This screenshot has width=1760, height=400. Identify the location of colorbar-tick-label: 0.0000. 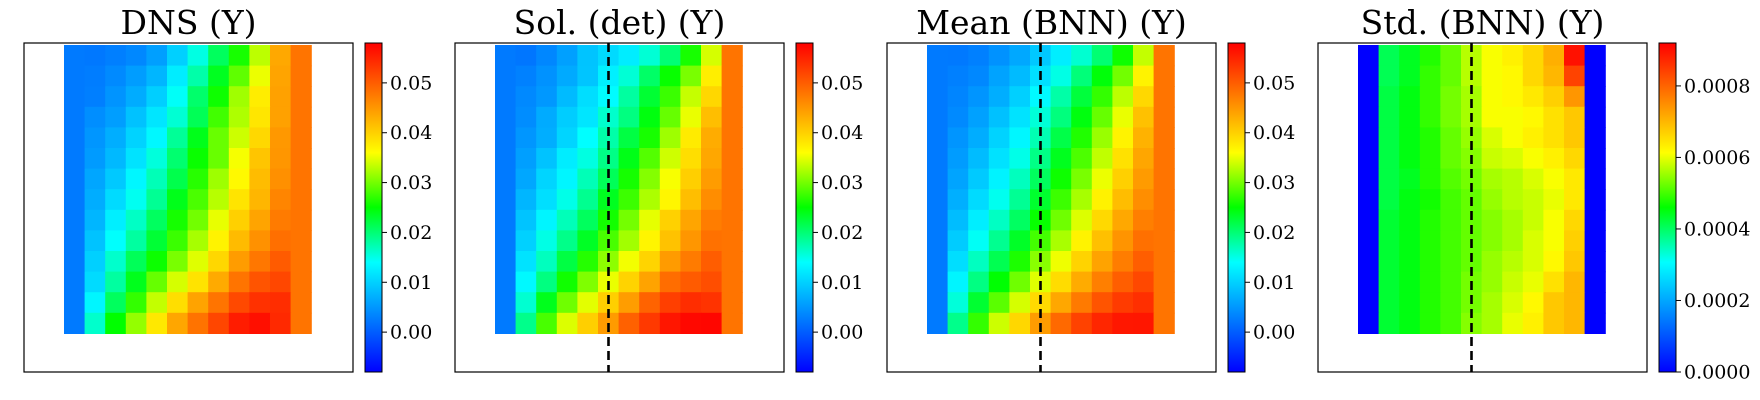
(1717, 373).